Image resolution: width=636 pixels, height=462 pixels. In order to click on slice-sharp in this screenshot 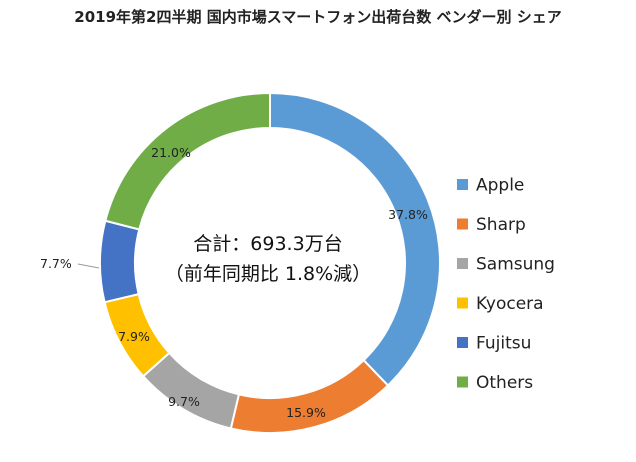, I will do `click(309, 396)`.